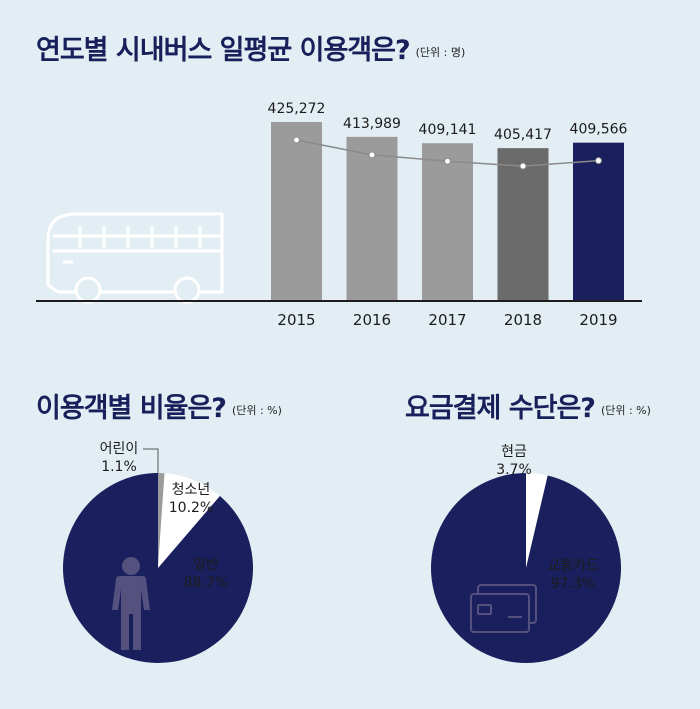 The image size is (700, 709). Describe the element at coordinates (131, 408) in the screenshot. I see `title-text: 이용객별 비율은?` at that location.